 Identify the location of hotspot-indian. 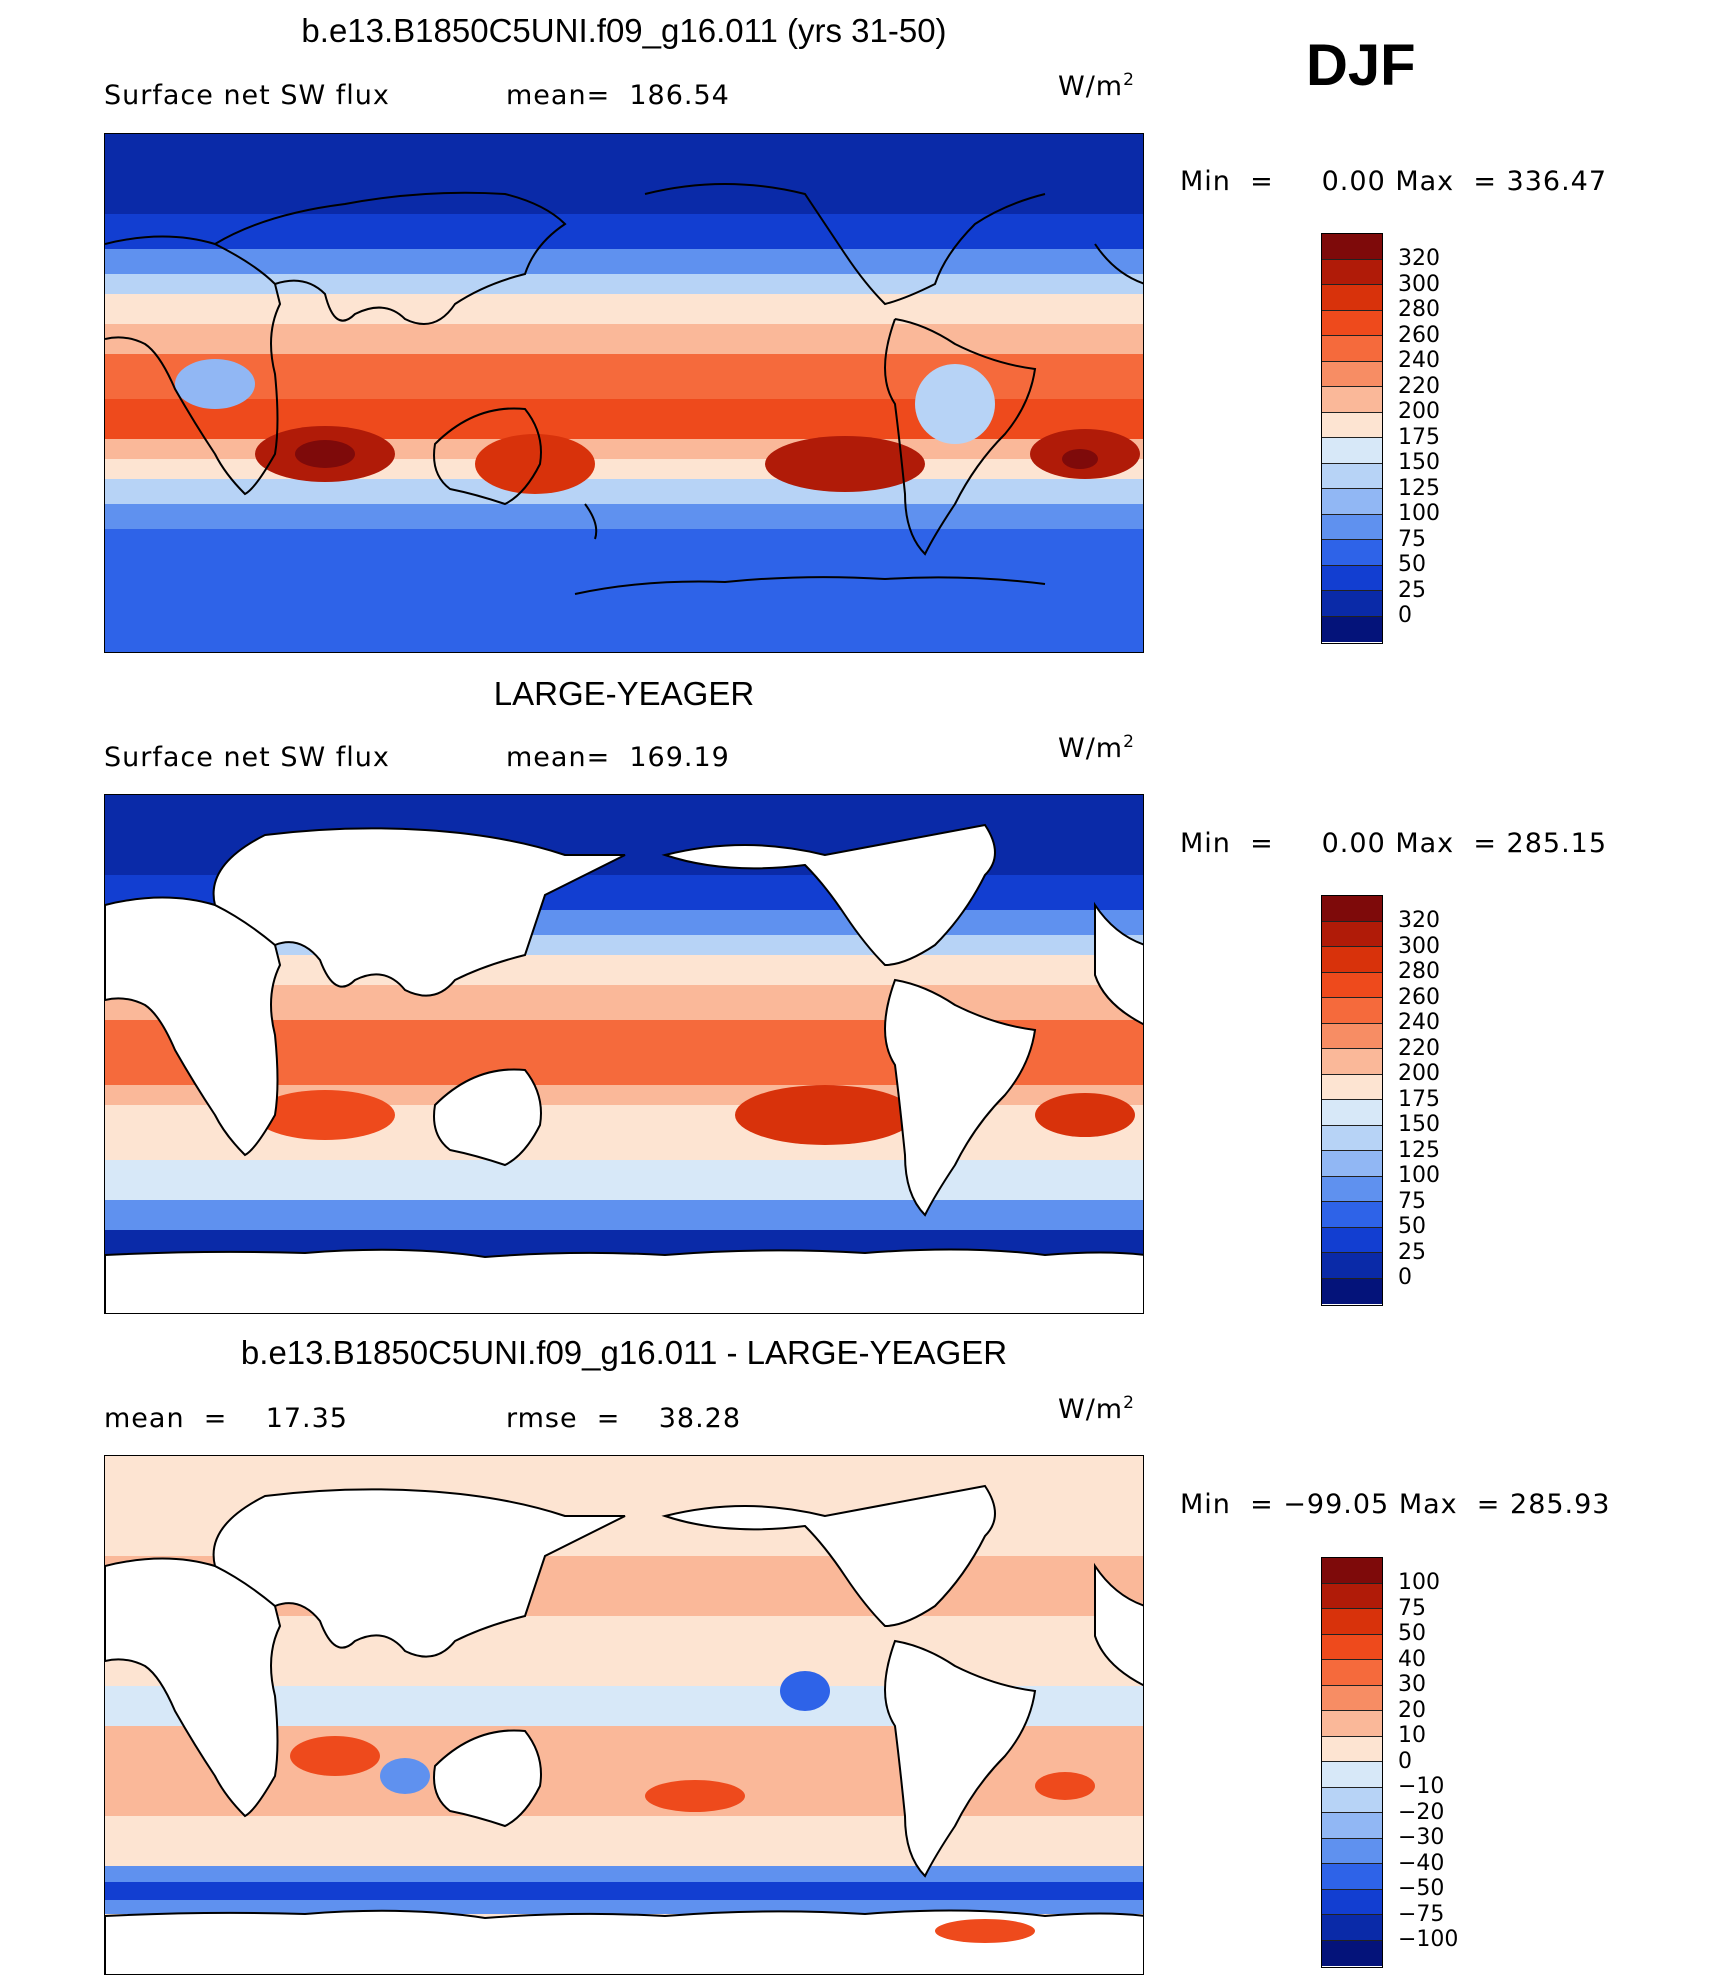
(325, 1115).